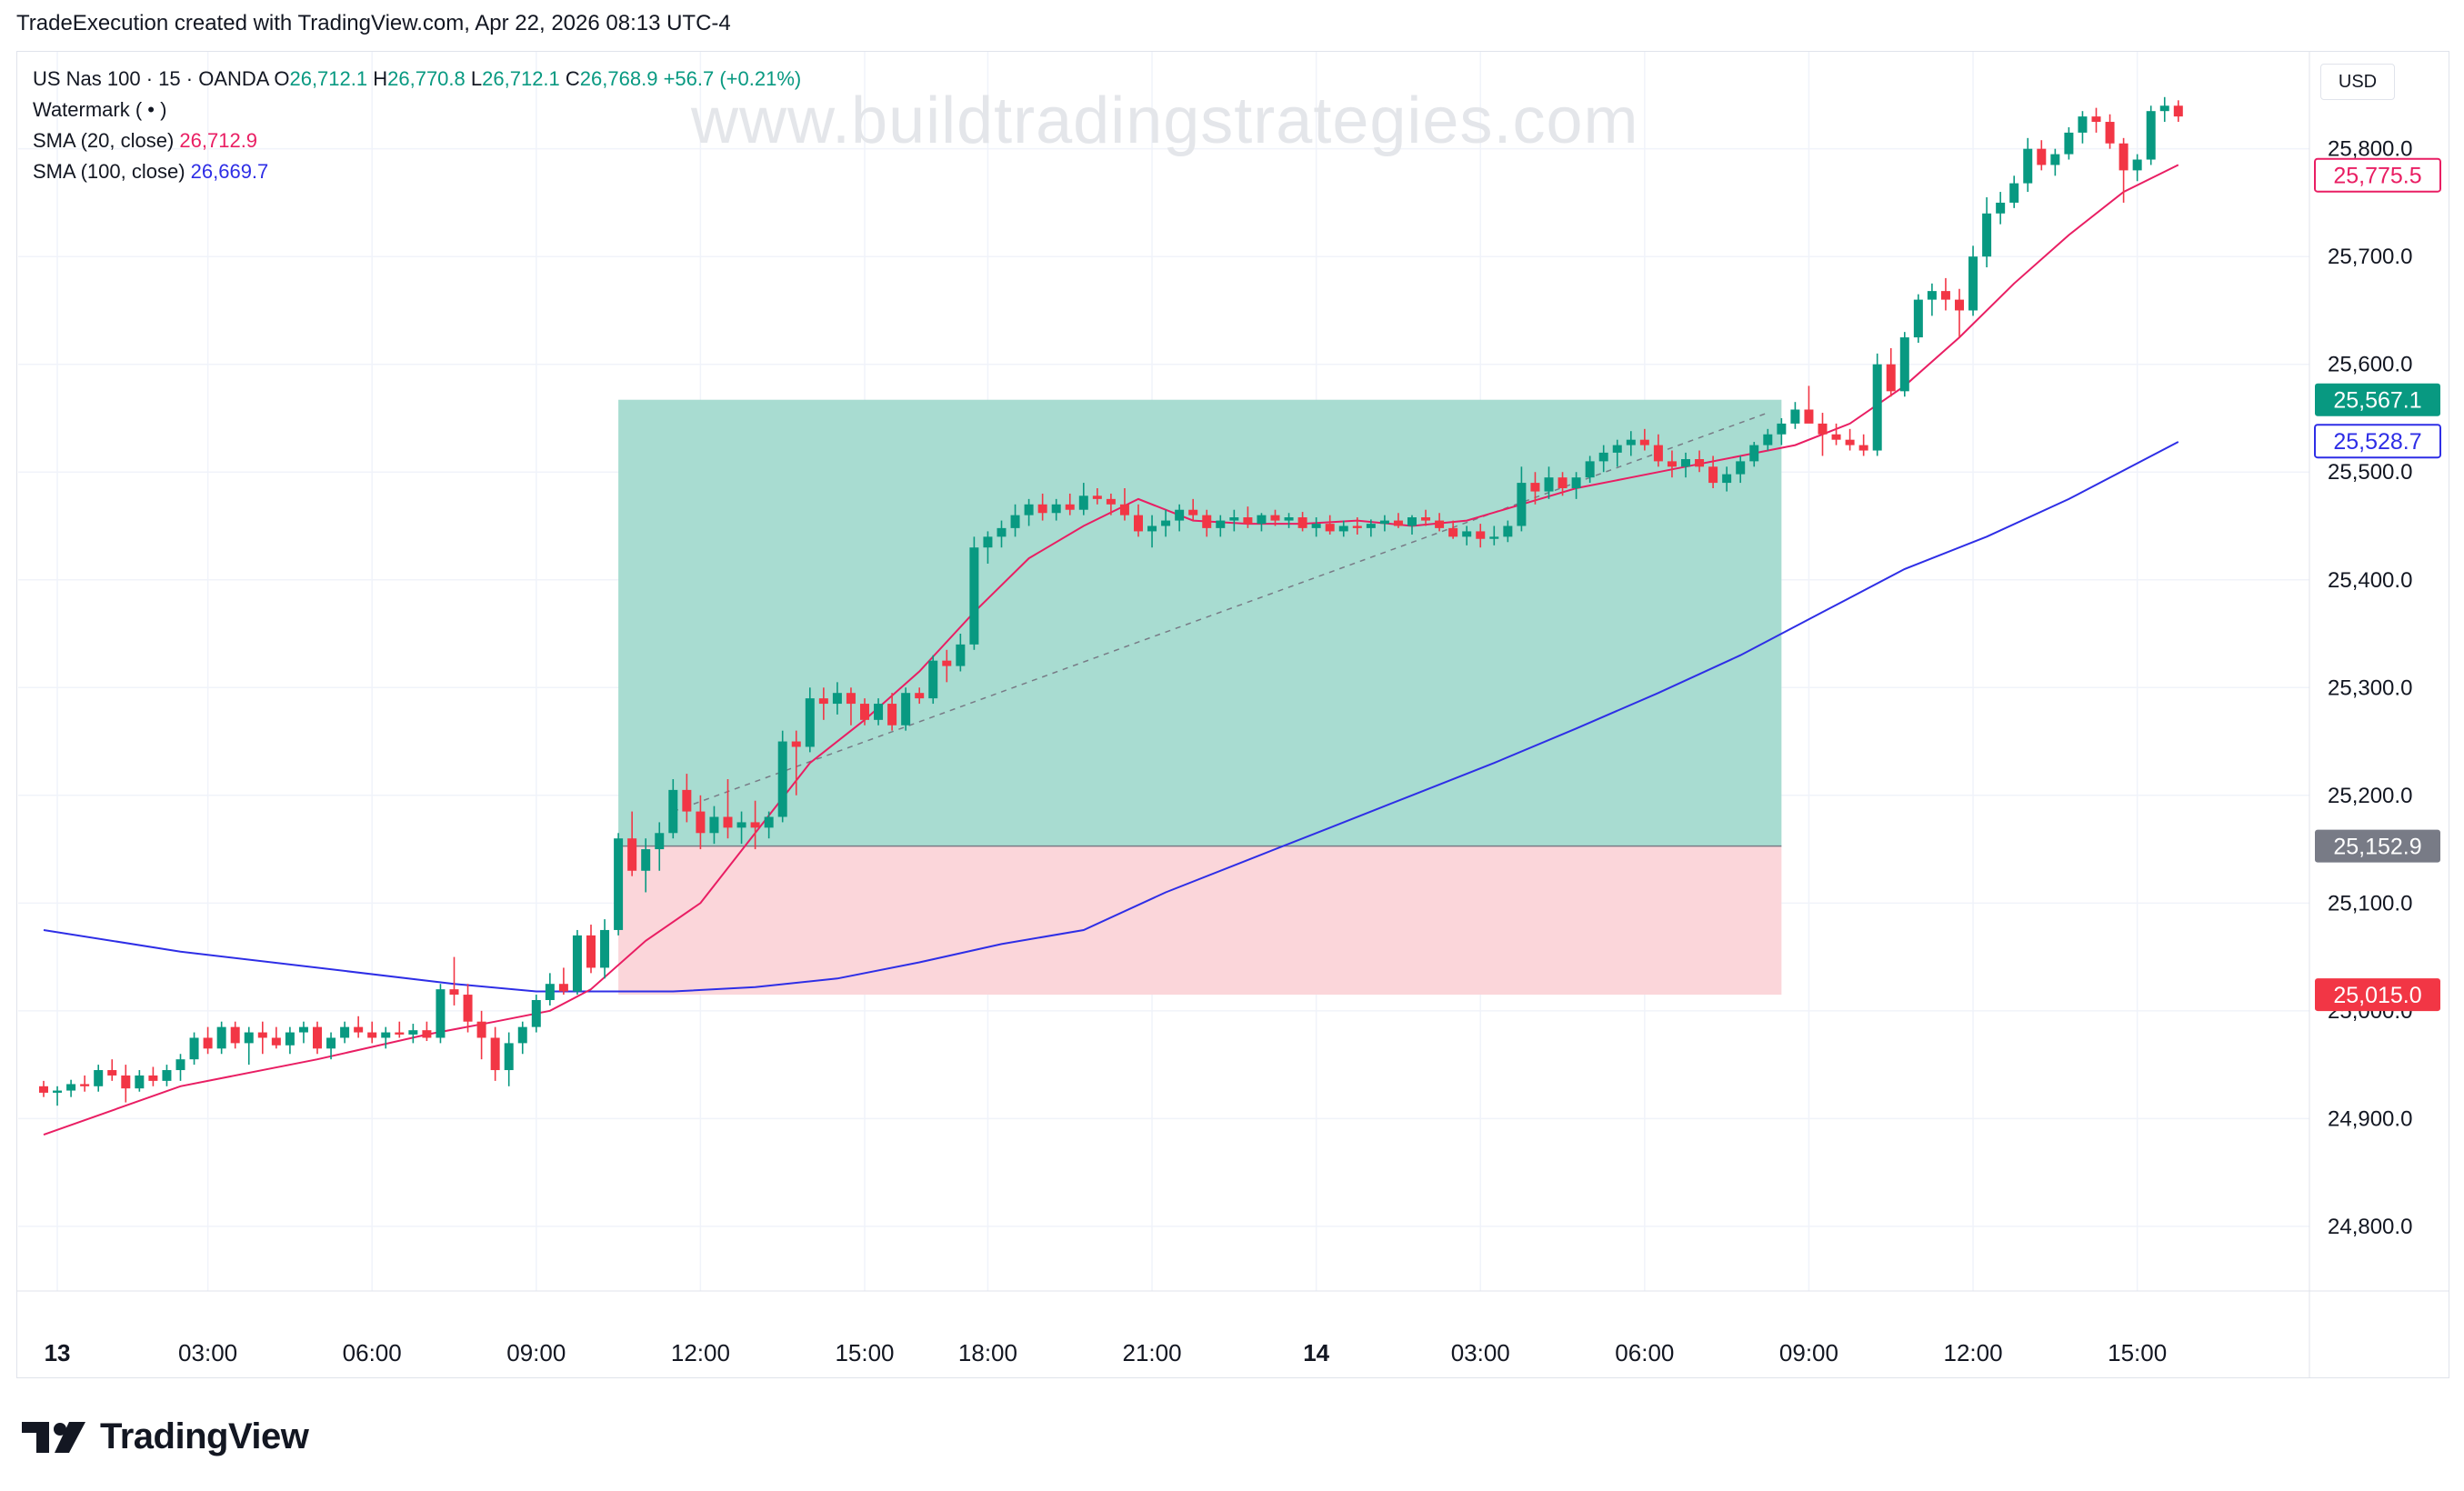 The width and height of the screenshot is (2464, 1491). I want to click on sma100-row: SMA (100, close) 26,669.7, so click(417, 171).